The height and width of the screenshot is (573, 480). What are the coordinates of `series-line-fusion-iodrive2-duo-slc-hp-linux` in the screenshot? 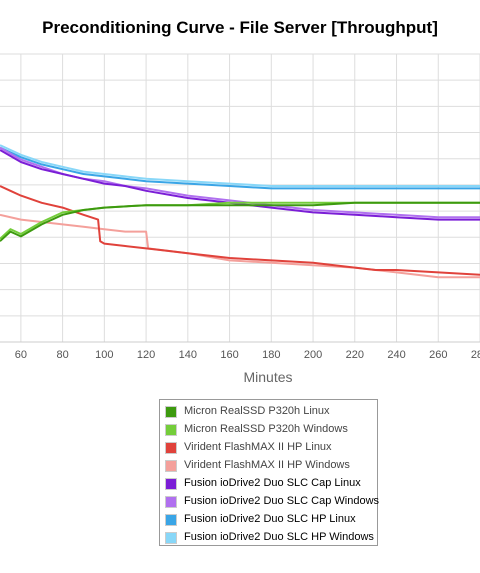 It's located at (240, 168).